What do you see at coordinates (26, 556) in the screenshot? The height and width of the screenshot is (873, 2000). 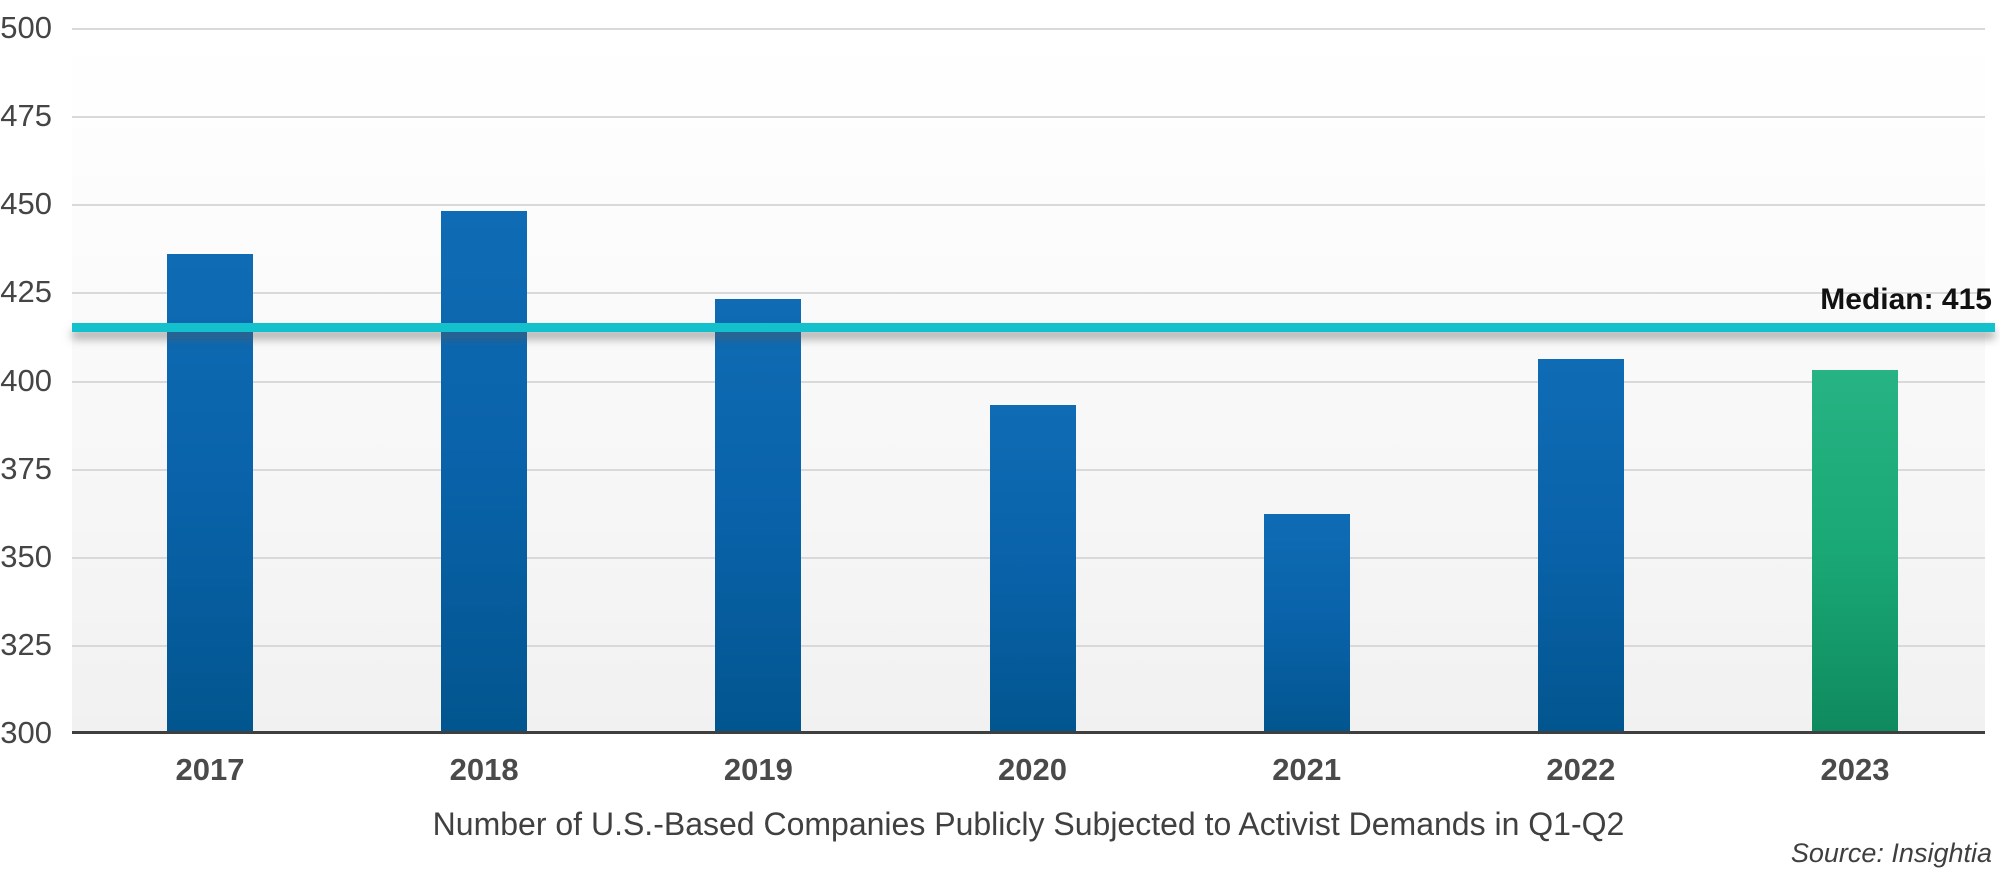 I see `y-tick-label-350: 350` at bounding box center [26, 556].